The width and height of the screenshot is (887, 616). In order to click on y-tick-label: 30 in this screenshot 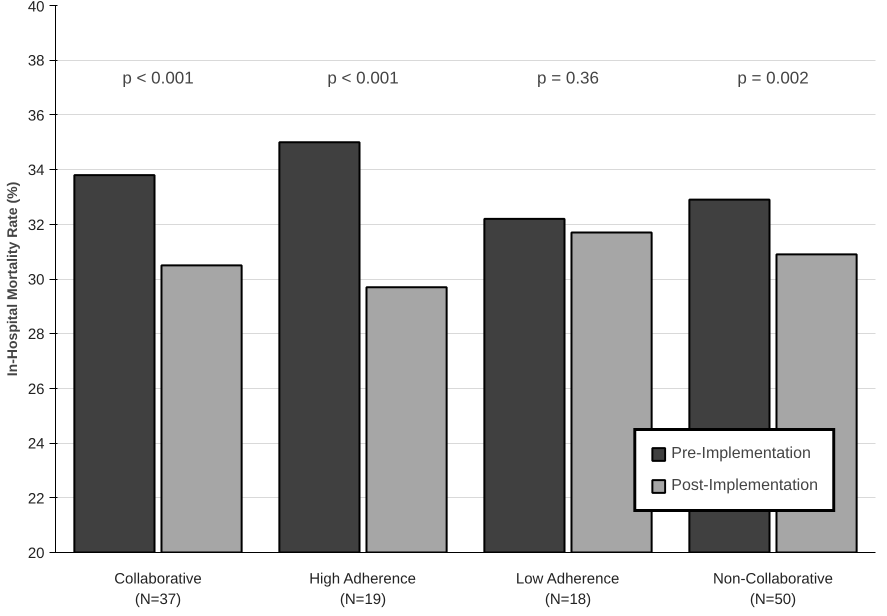, I will do `click(36, 280)`.